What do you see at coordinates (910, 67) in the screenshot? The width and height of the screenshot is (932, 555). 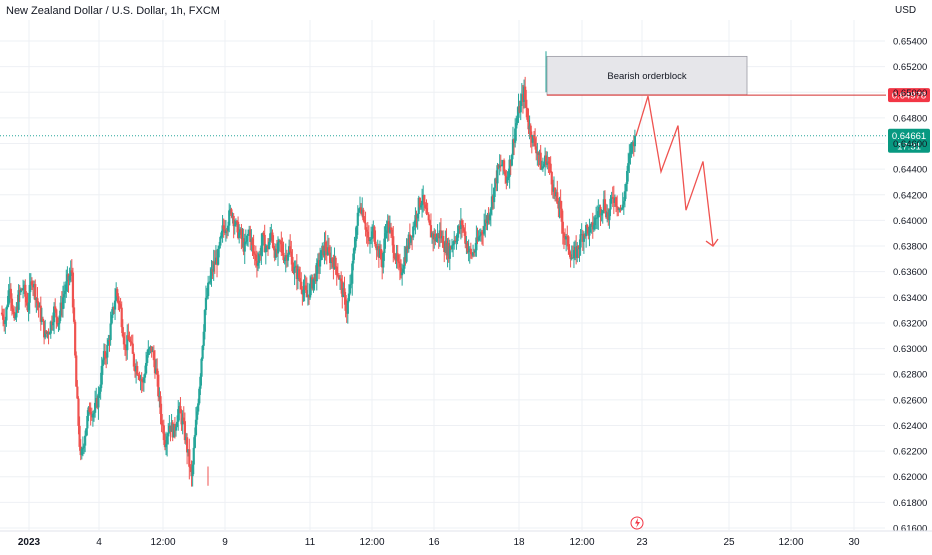 I see `y-tick-label: 0.65200` at bounding box center [910, 67].